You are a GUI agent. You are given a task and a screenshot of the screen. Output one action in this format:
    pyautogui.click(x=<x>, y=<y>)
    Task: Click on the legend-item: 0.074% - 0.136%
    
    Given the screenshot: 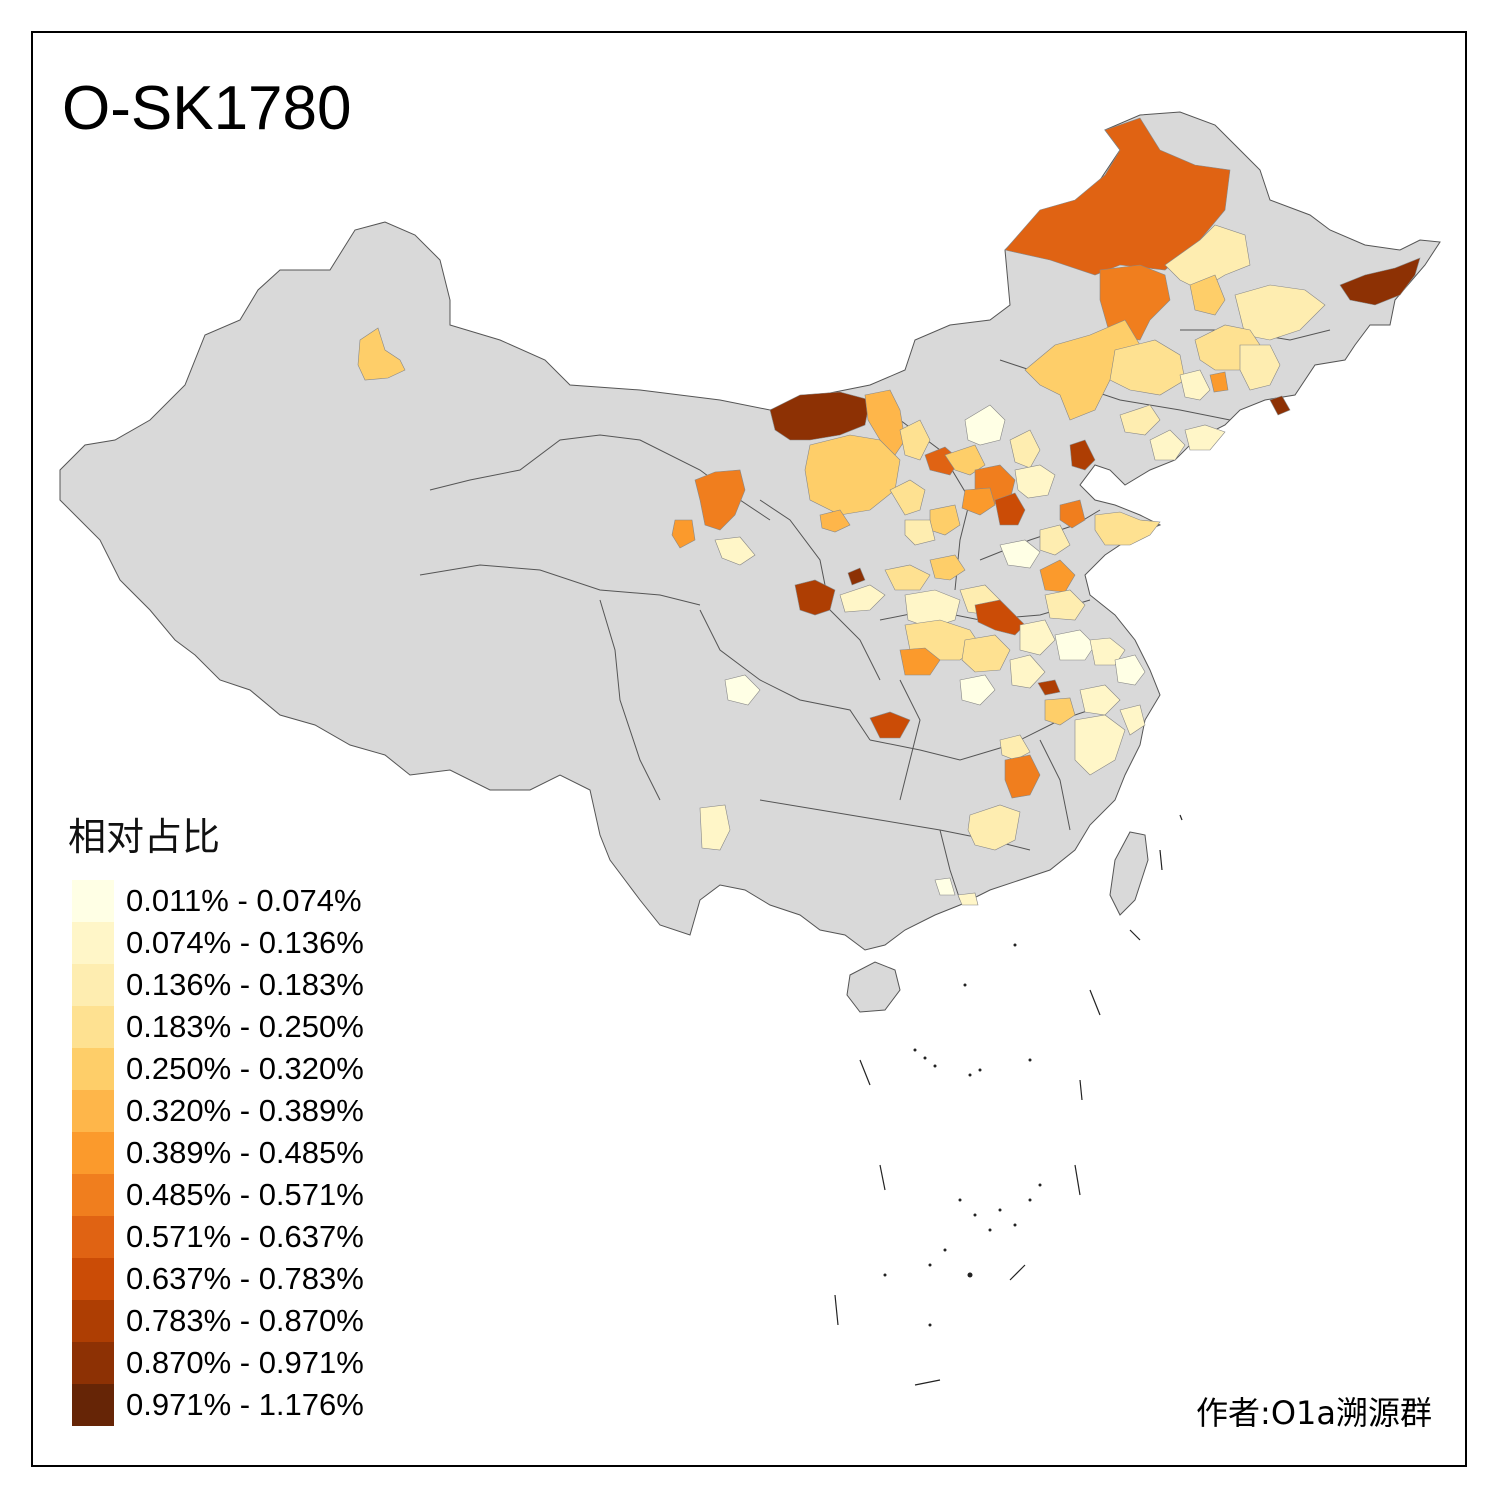 What is the action you would take?
    pyautogui.click(x=242, y=943)
    